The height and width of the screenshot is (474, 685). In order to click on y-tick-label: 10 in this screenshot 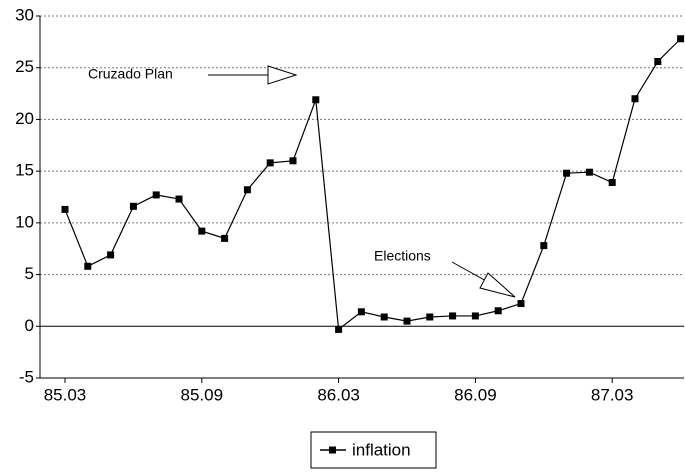, I will do `click(24, 221)`.